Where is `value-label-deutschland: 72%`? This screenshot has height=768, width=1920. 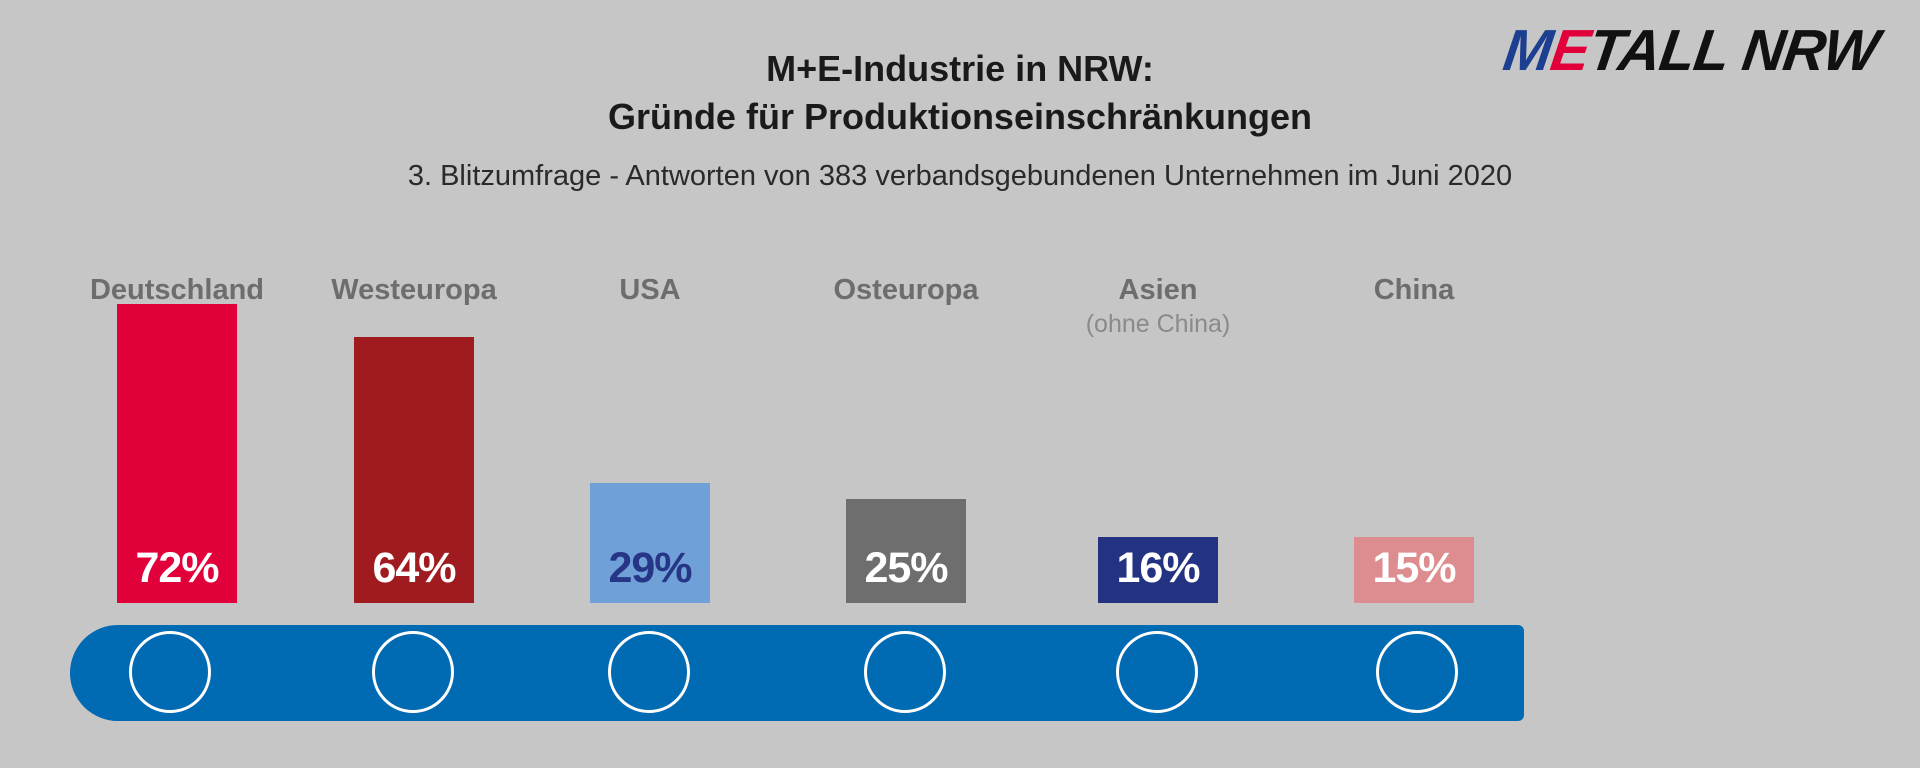
value-label-deutschland: 72% is located at coordinates (177, 568).